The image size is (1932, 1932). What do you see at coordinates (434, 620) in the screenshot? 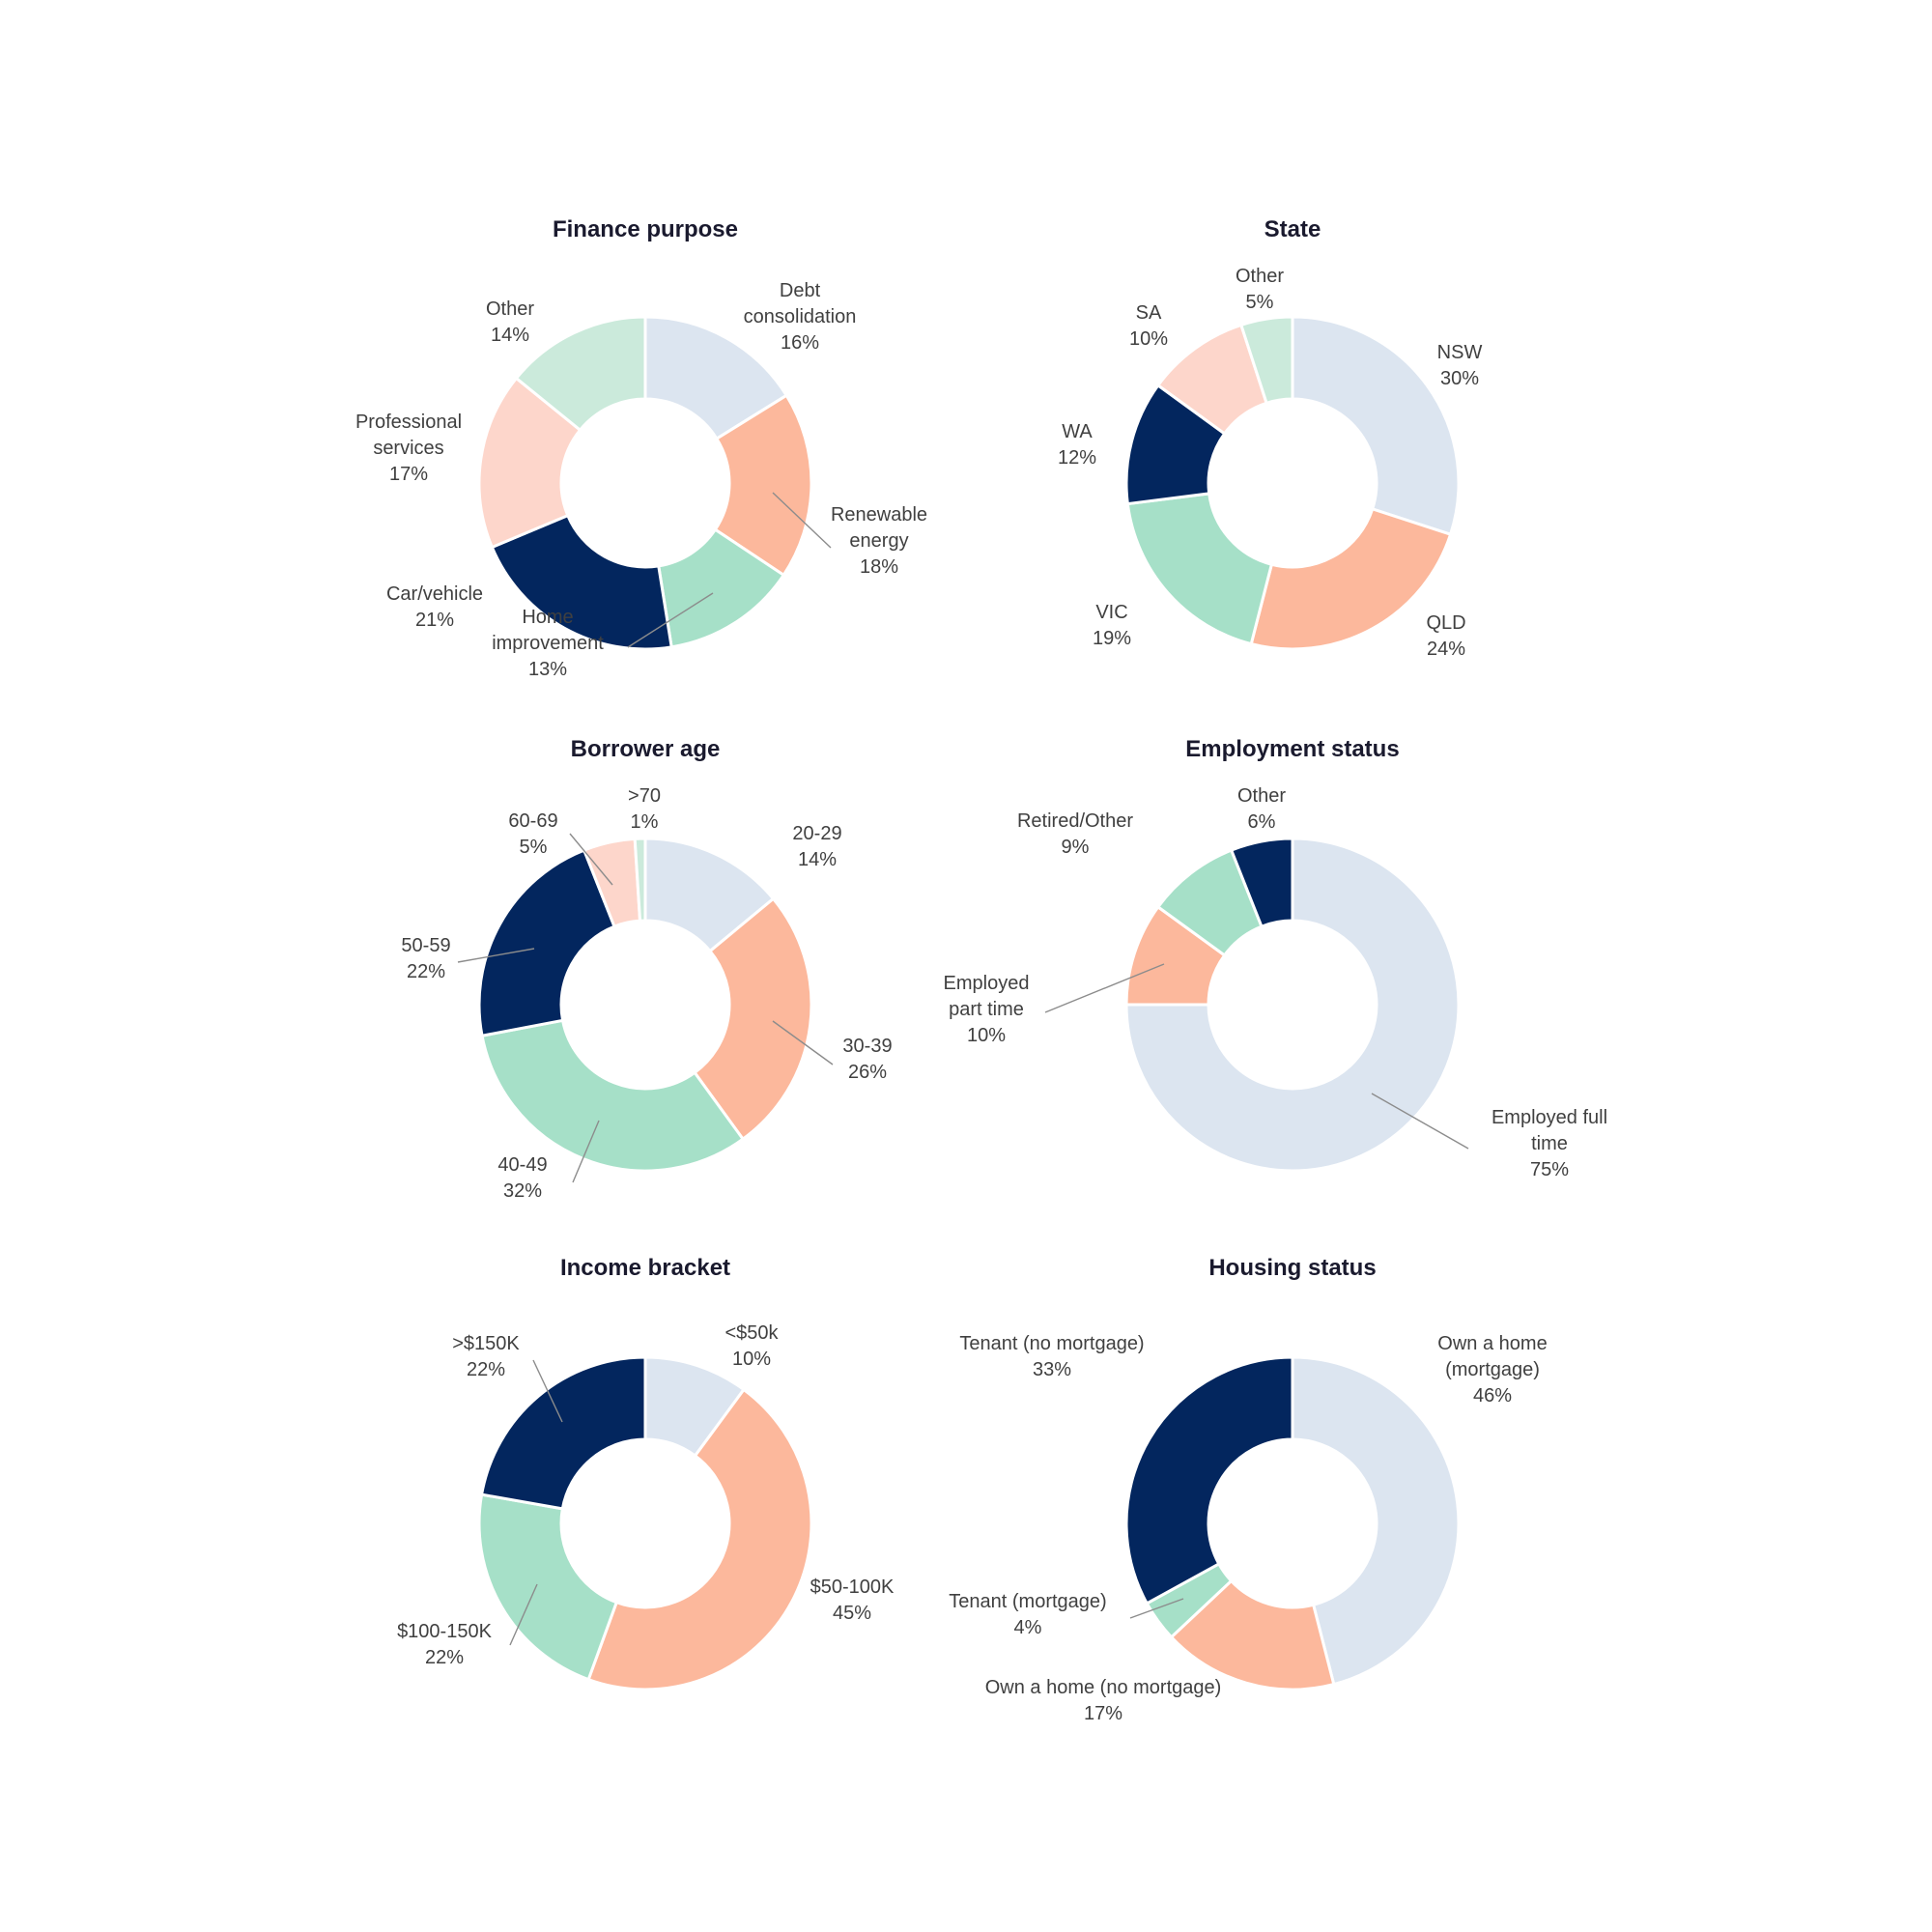
I see `value-label: 21%` at bounding box center [434, 620].